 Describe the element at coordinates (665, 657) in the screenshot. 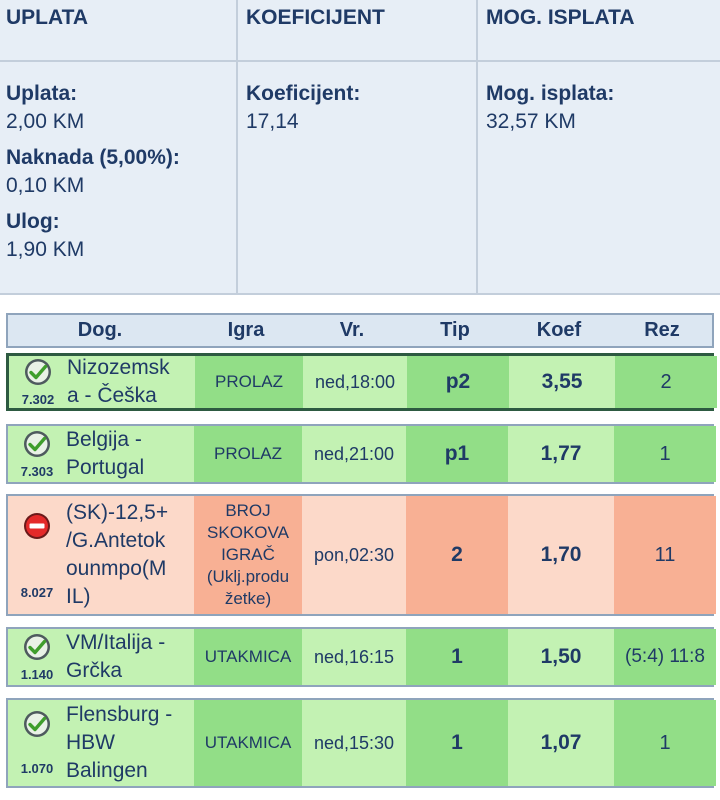

I see `event-result: (5:4) 11:8` at that location.